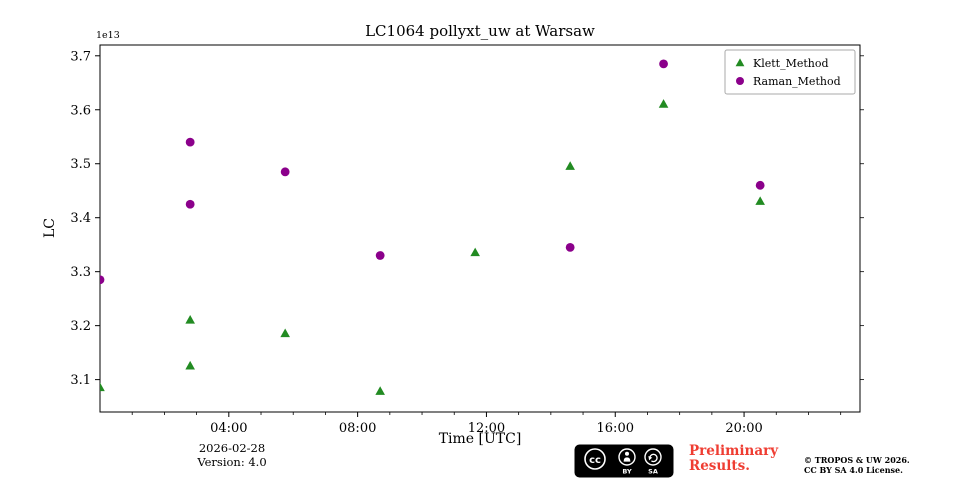 The width and height of the screenshot is (960, 480). I want to click on copyright-line2: CC BY SA 4.0 License., so click(853, 469).